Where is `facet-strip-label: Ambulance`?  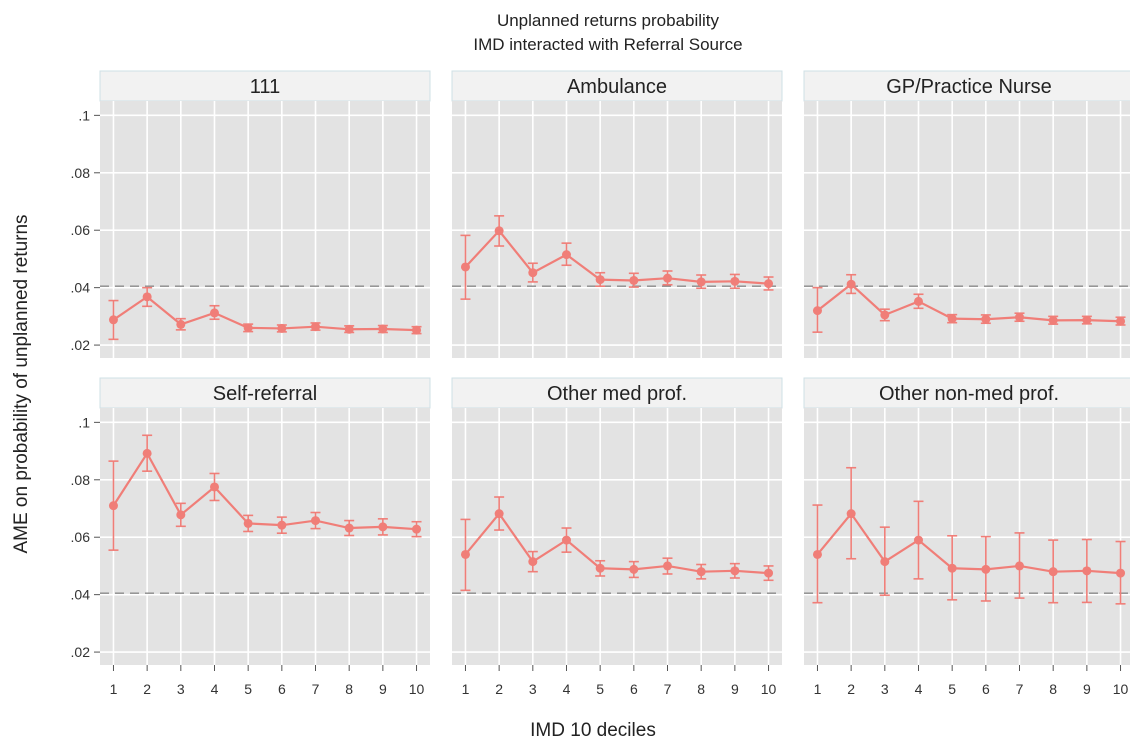 facet-strip-label: Ambulance is located at coordinates (617, 87).